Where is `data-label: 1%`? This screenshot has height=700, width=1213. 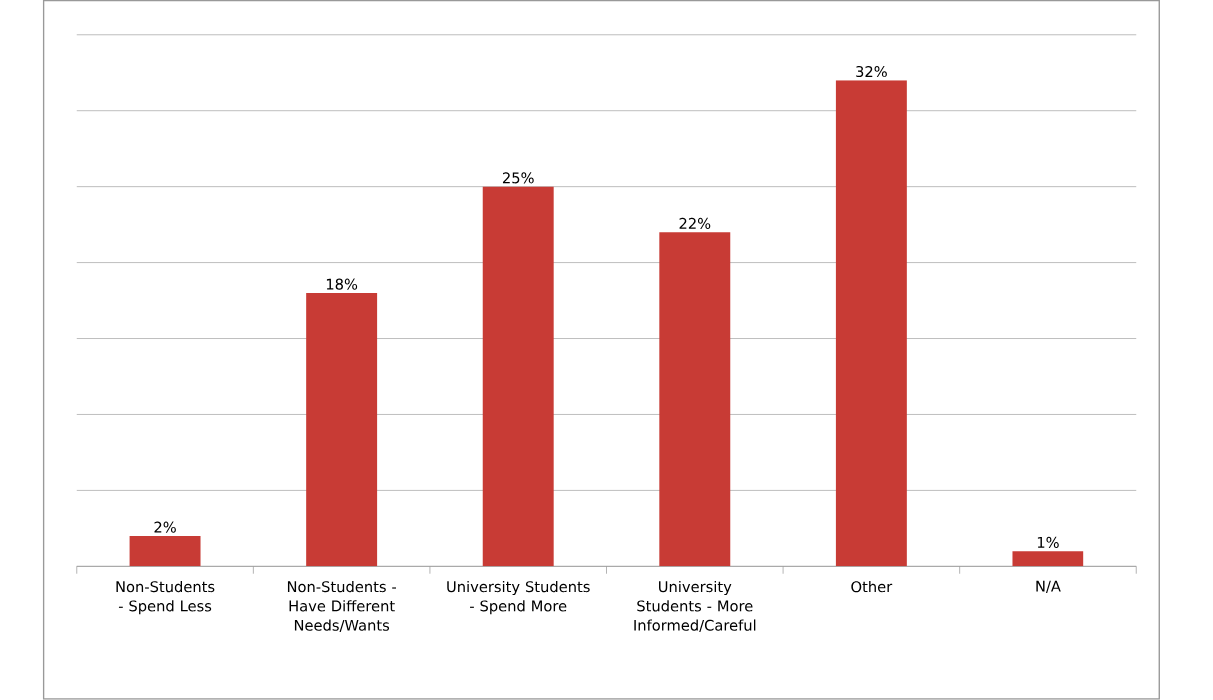 data-label: 1% is located at coordinates (1048, 542).